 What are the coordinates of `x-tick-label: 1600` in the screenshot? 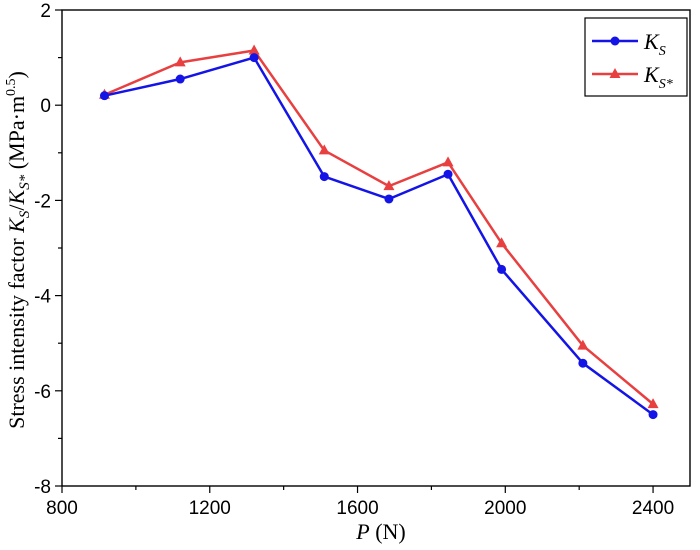 It's located at (357, 508).